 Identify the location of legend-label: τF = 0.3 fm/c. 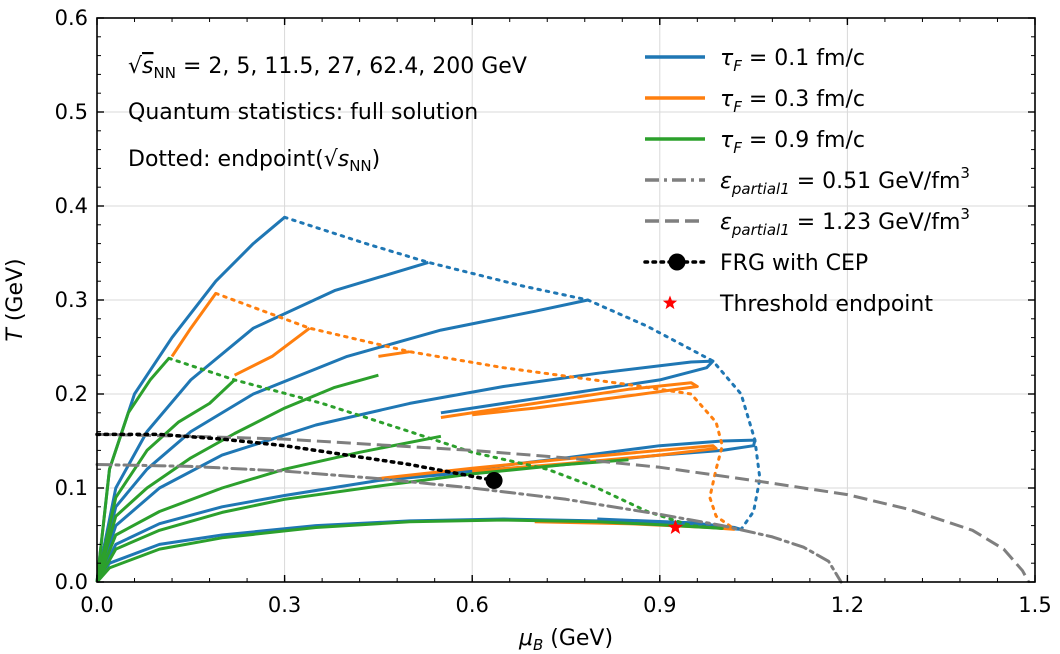
(792, 101).